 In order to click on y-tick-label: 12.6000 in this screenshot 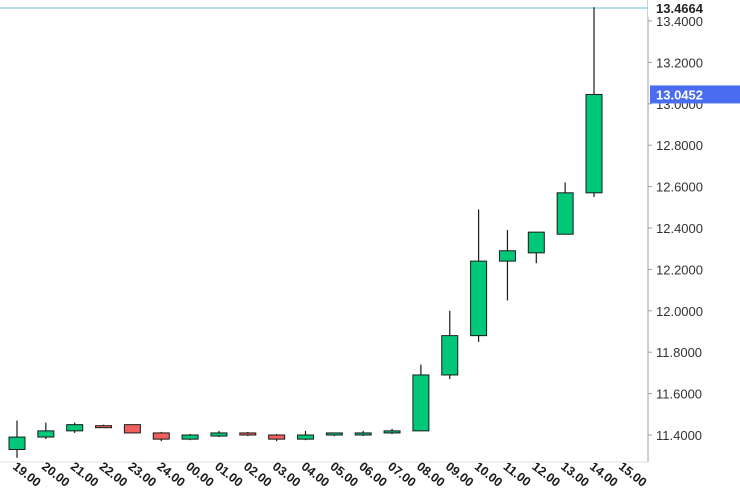, I will do `click(679, 187)`.